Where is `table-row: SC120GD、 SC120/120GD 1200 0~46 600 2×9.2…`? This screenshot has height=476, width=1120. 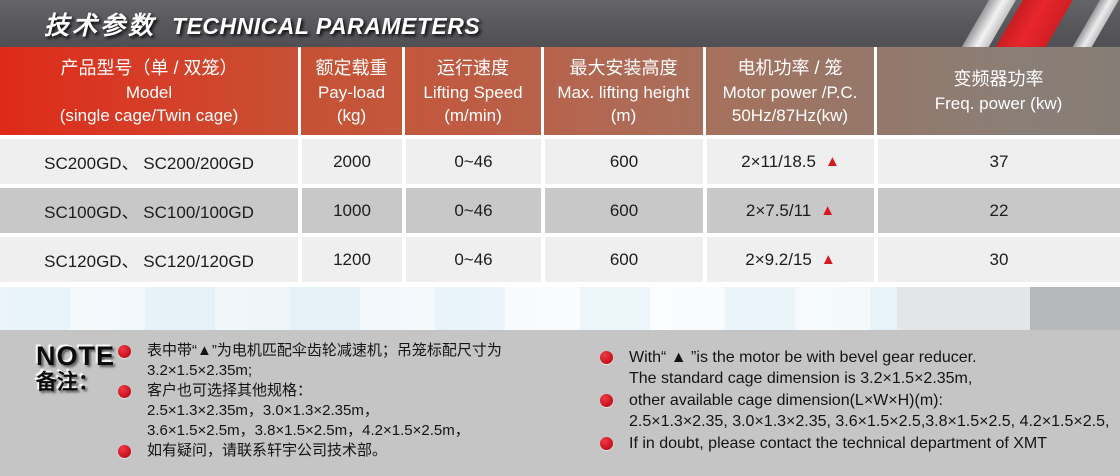 table-row: SC120GD、 SC120/120GD 1200 0~46 600 2×9.2… is located at coordinates (560, 259).